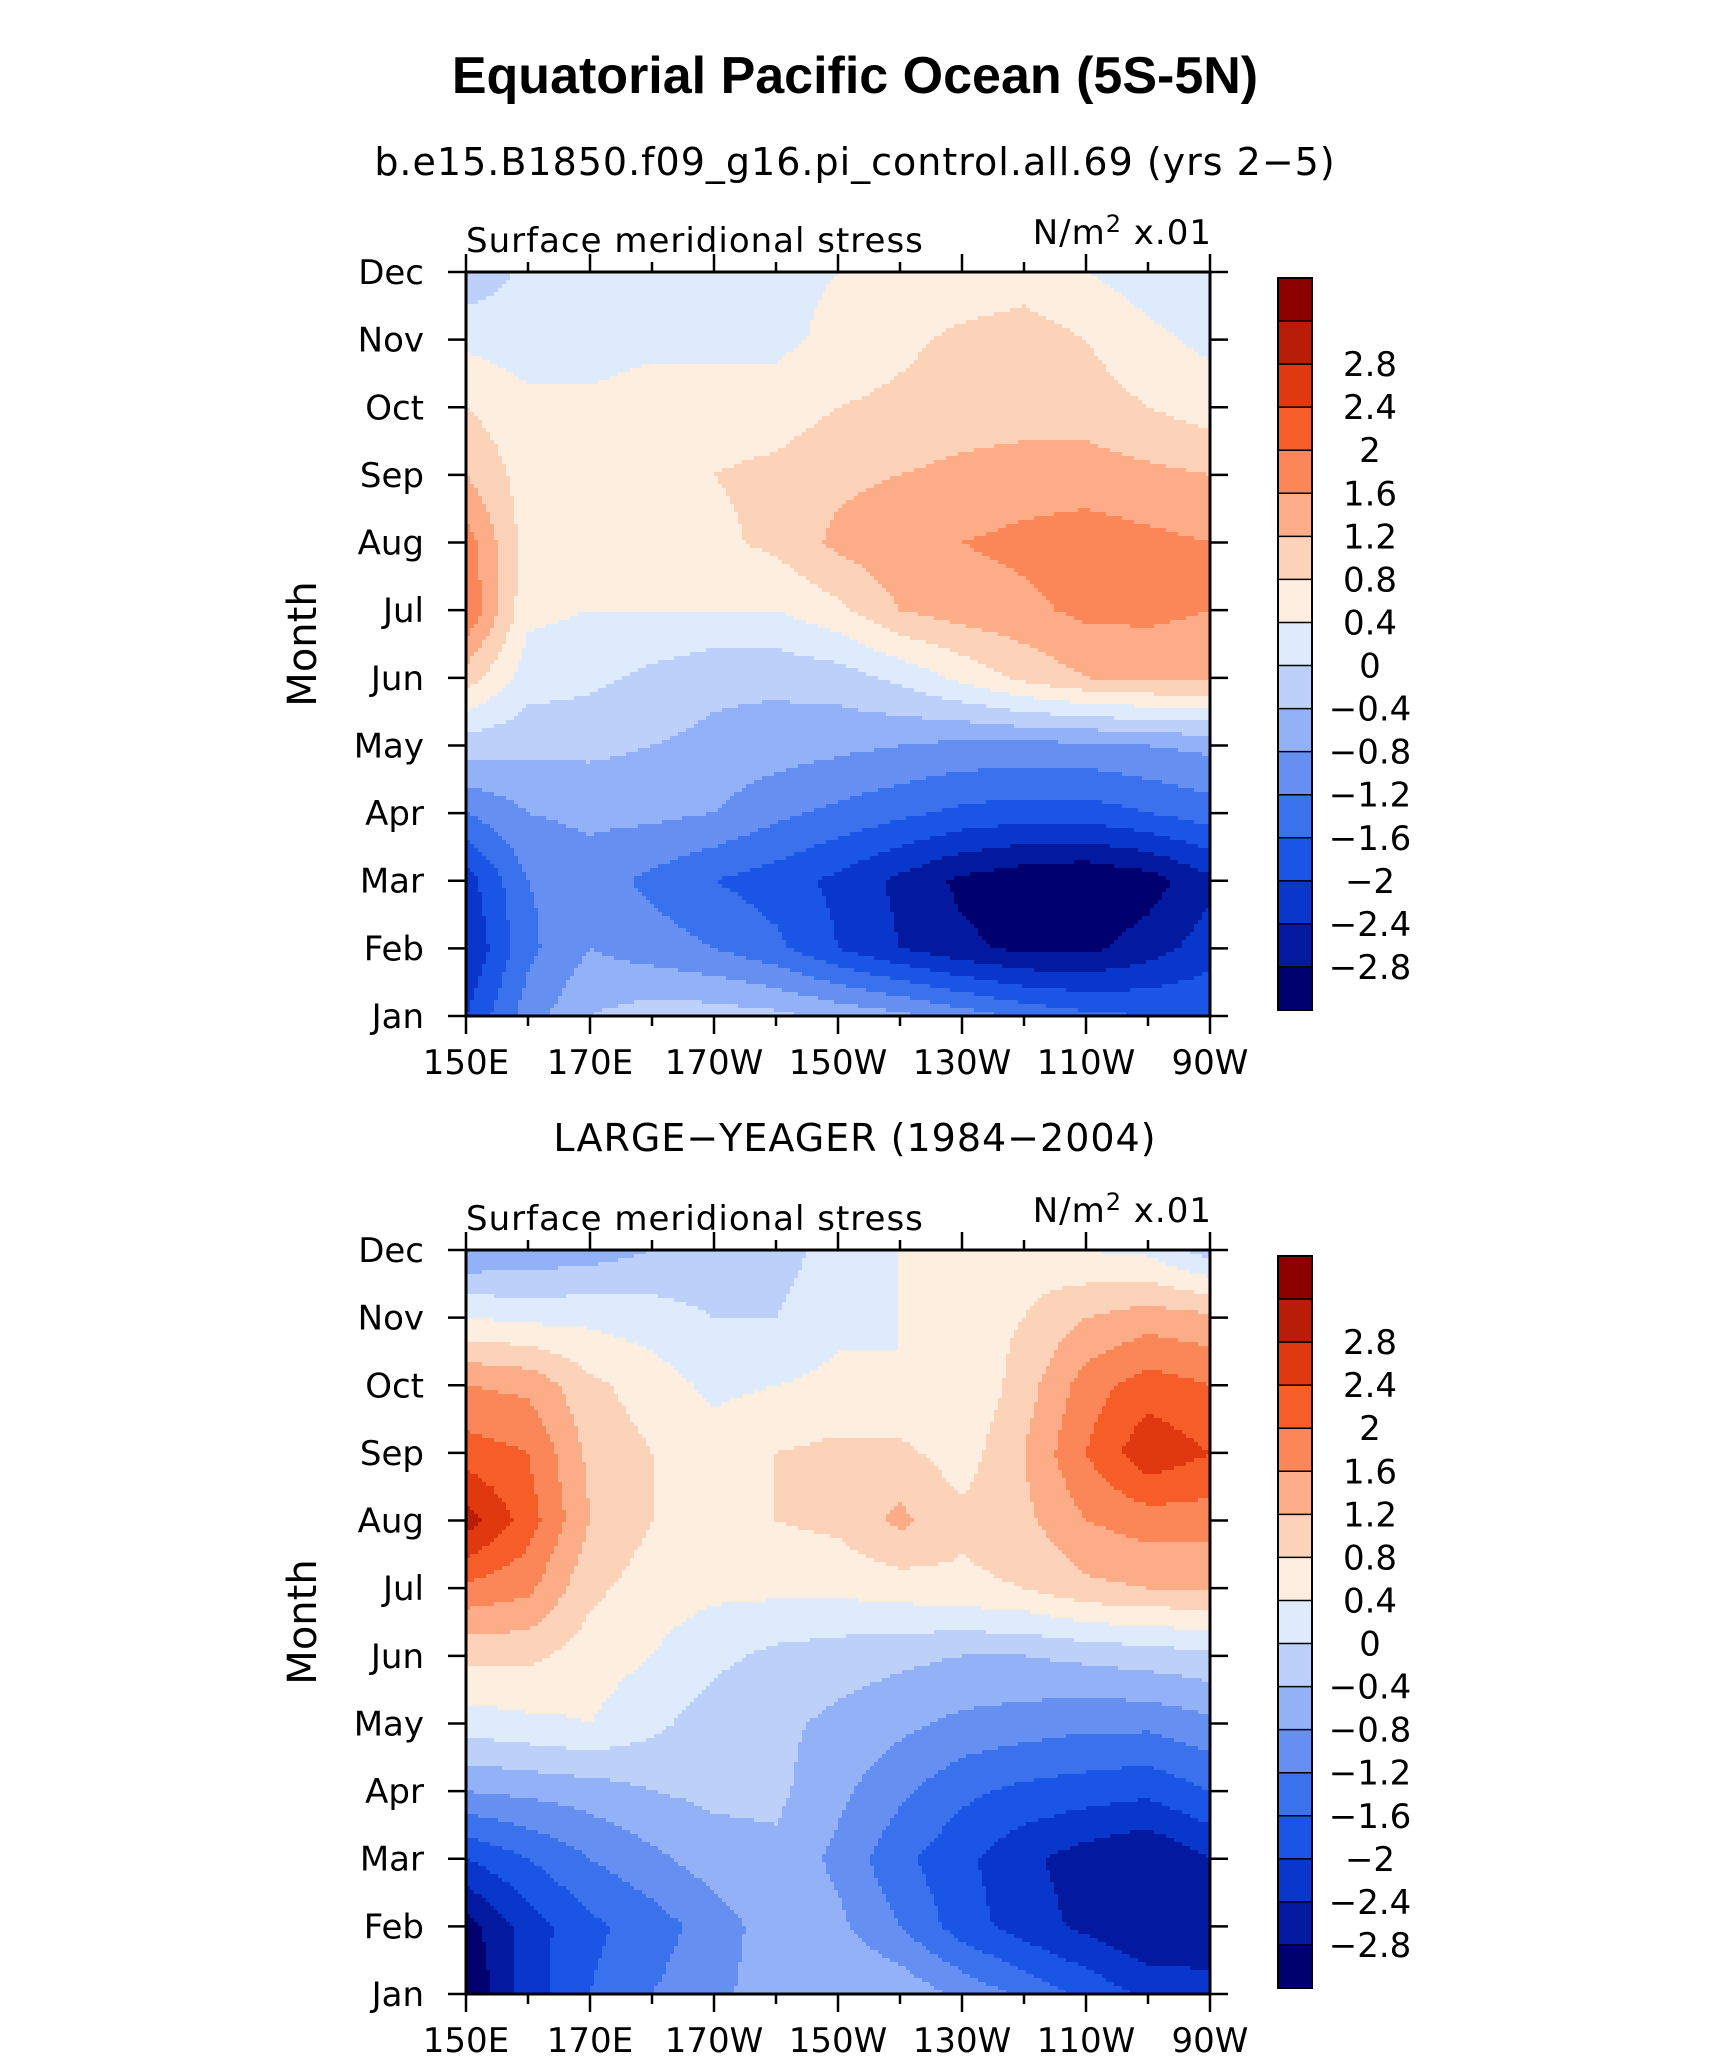 The width and height of the screenshot is (1710, 2062). I want to click on colorbar-label: 2.4, so click(1370, 408).